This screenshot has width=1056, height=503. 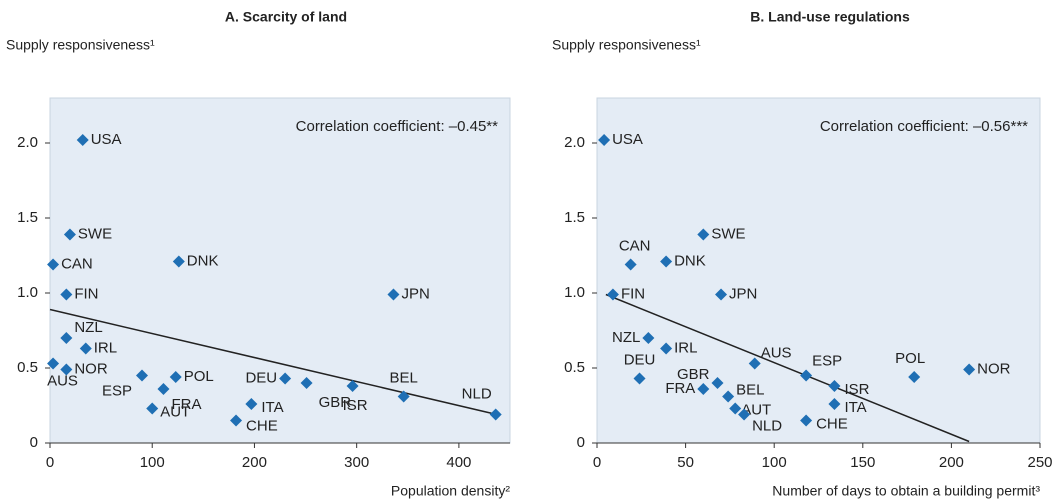 I want to click on y-tick-label: 1.5, so click(x=27, y=217).